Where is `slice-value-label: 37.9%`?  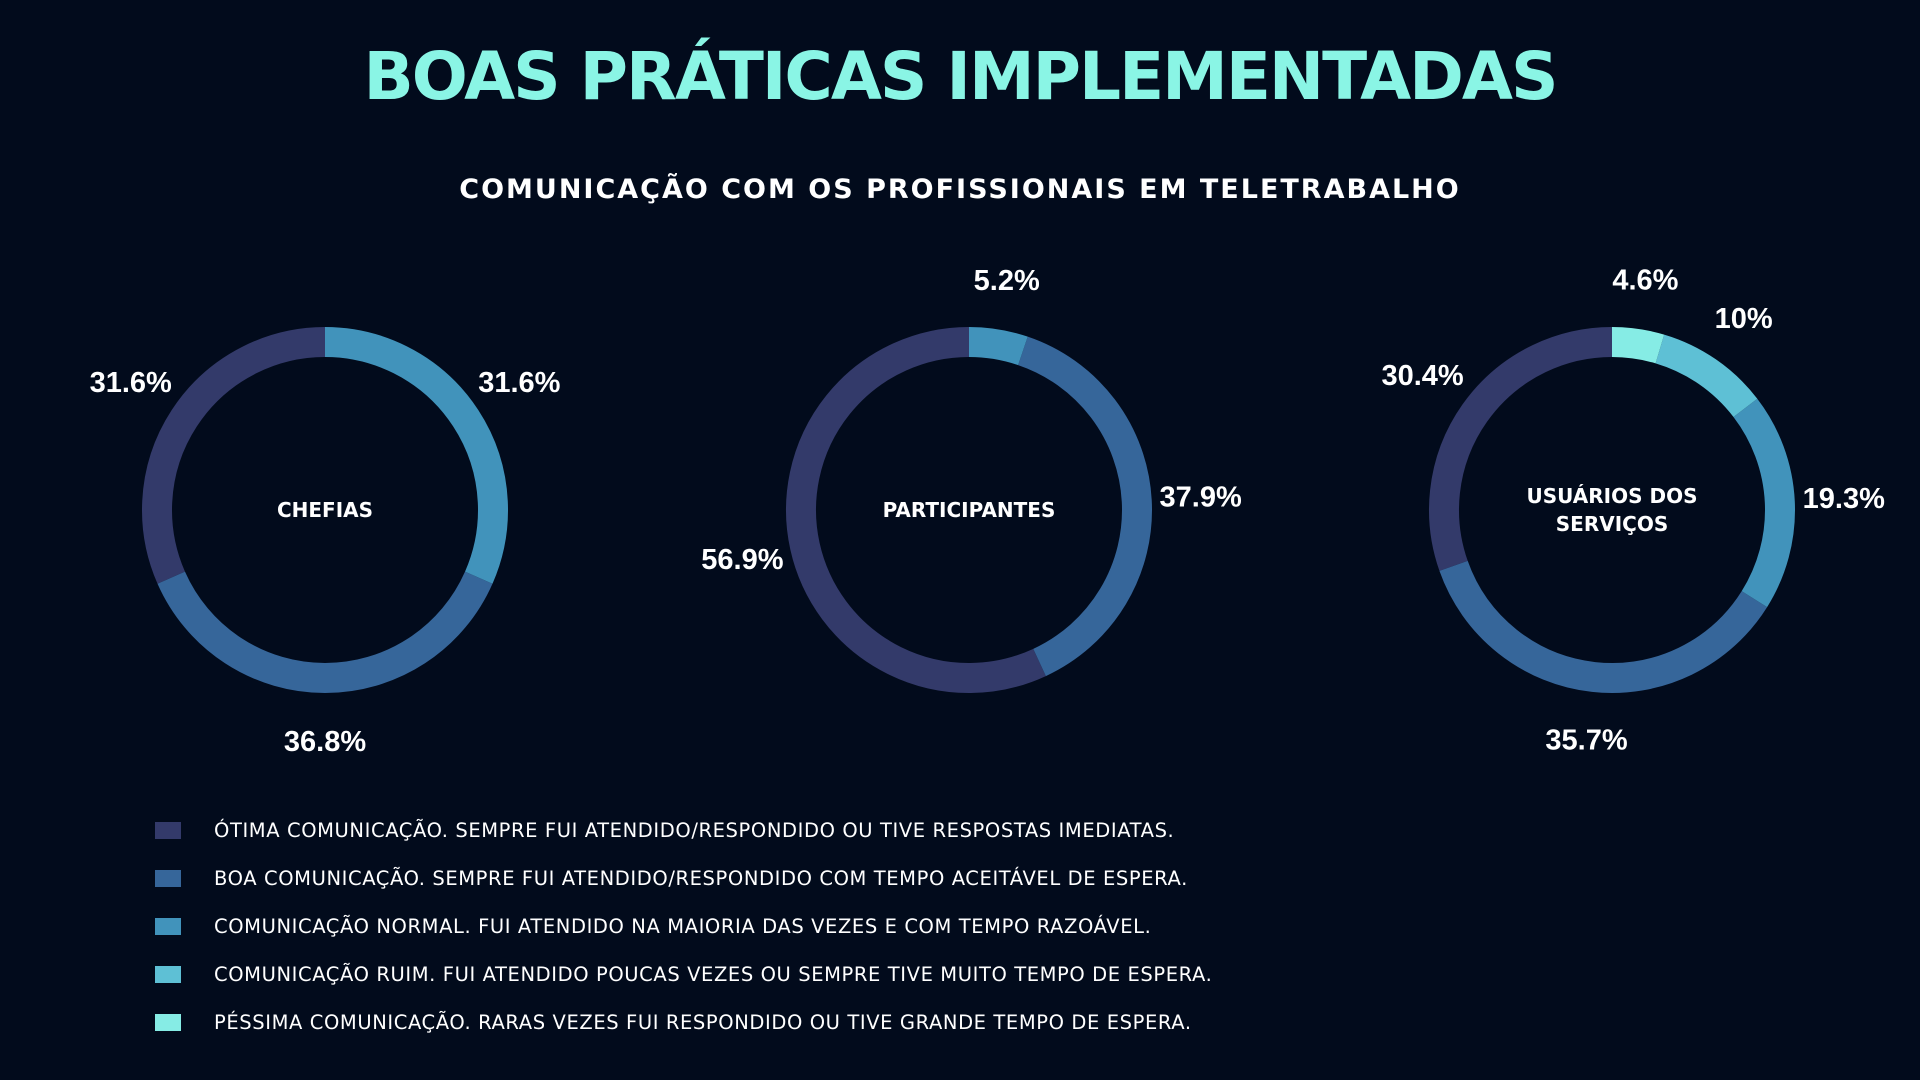 slice-value-label: 37.9% is located at coordinates (1201, 498).